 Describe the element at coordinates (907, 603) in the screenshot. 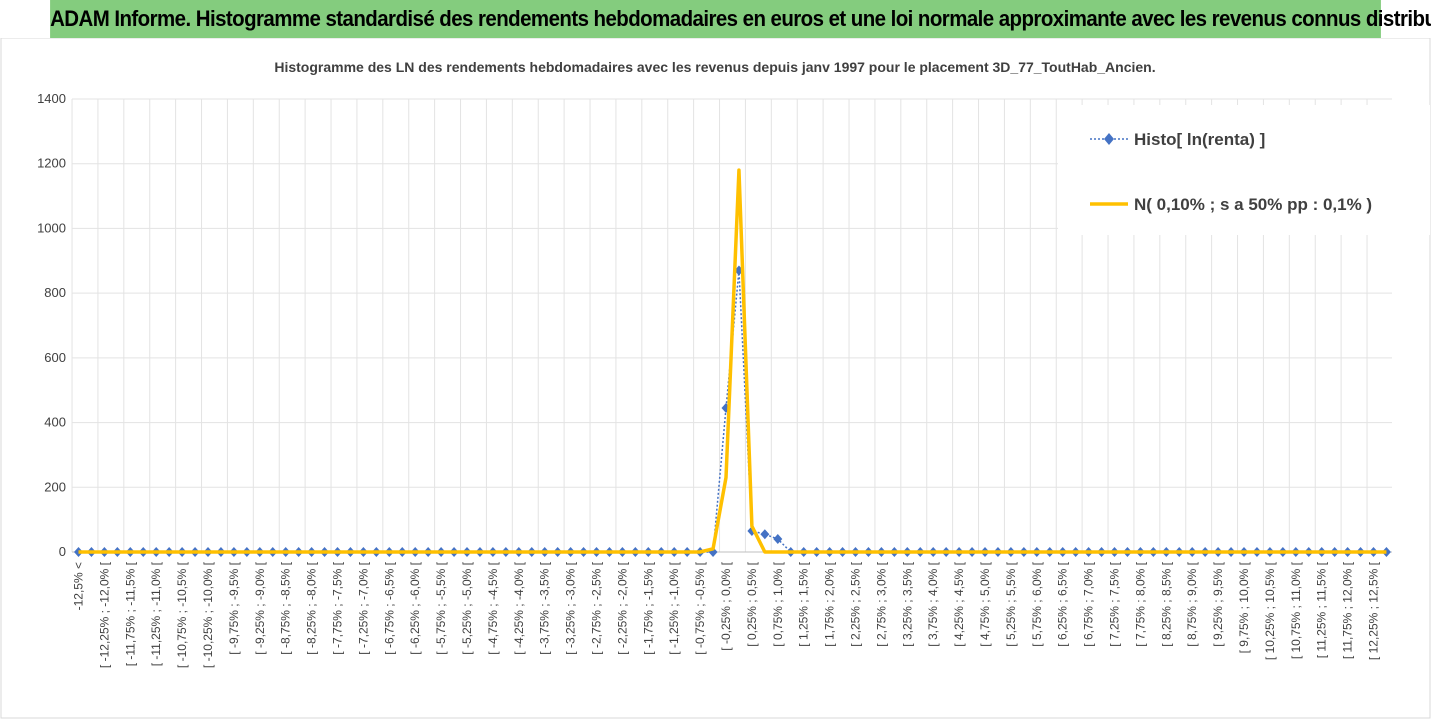

I see `x-tick-label: [ 3,25% ; 3,5% [` at that location.